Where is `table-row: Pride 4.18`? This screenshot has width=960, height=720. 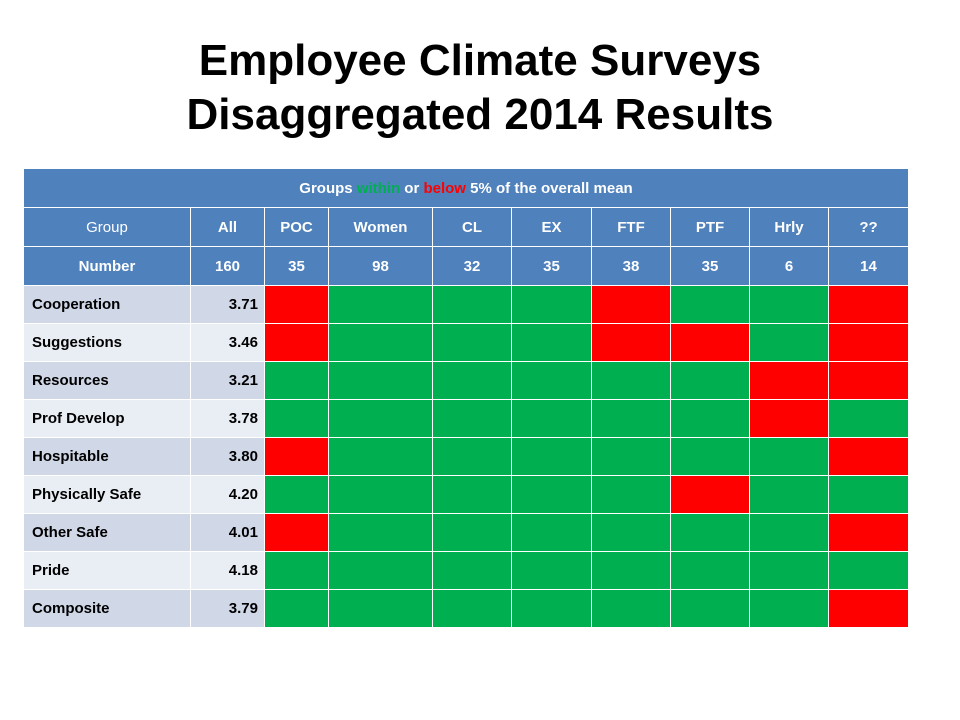
table-row: Pride 4.18 is located at coordinates (466, 570).